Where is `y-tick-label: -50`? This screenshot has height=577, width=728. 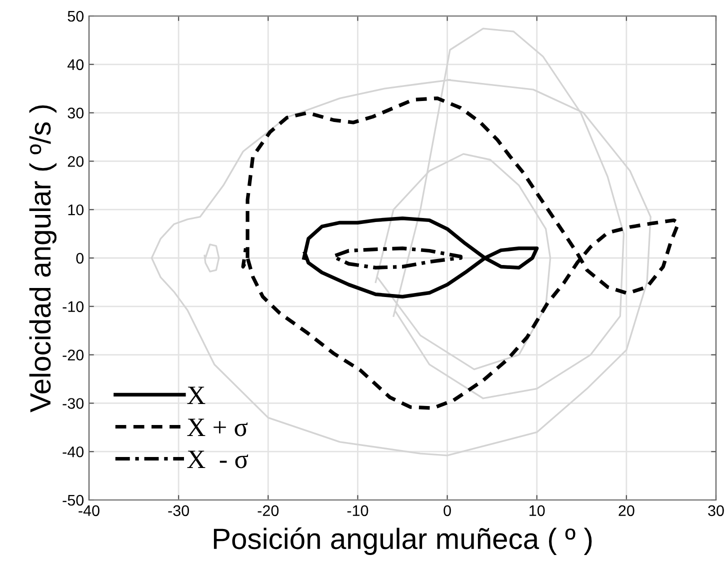 y-tick-label: -50 is located at coordinates (73, 500).